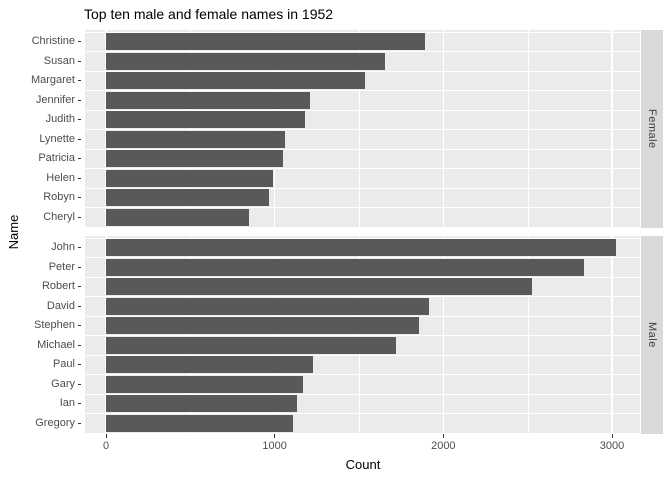 The height and width of the screenshot is (480, 672). I want to click on x-tick-label-1000: 1000, so click(274, 446).